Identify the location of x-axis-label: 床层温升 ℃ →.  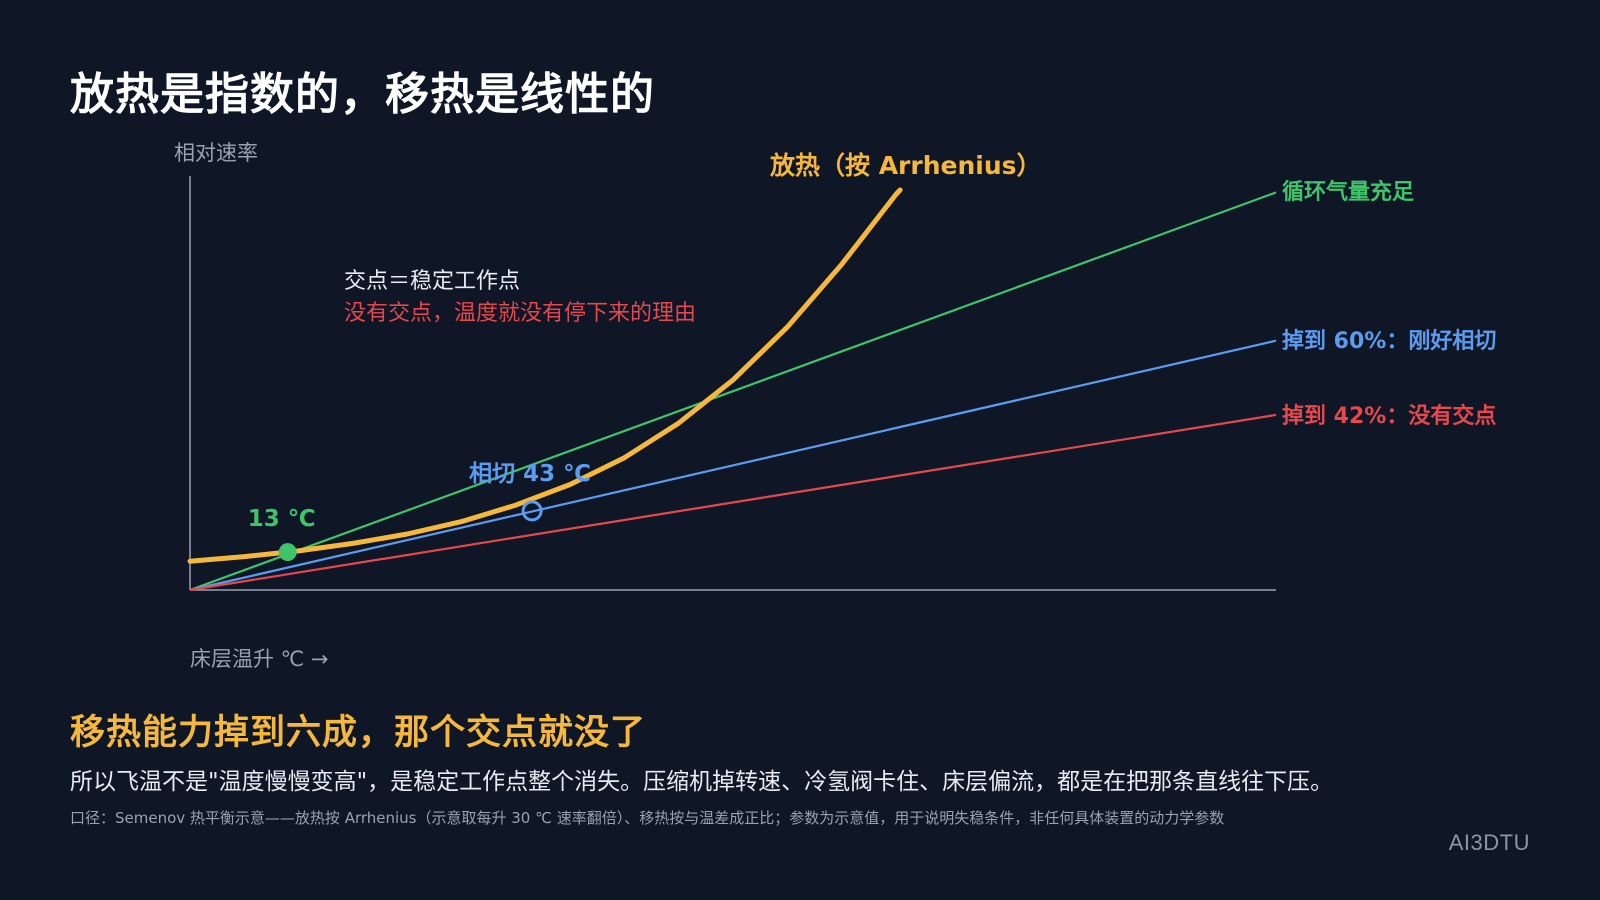
(259, 659).